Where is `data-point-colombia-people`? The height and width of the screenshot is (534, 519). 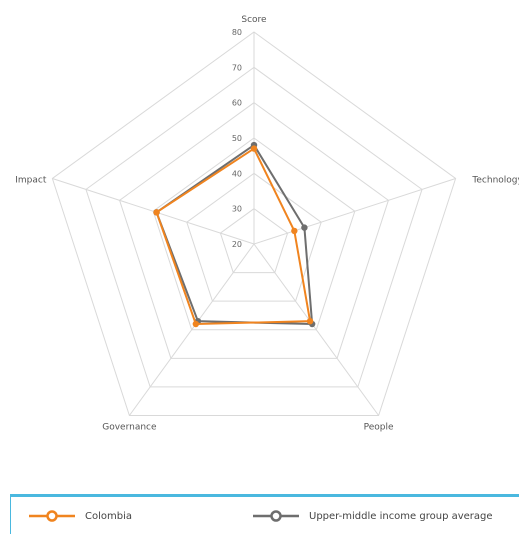 data-point-colombia-people is located at coordinates (310, 321).